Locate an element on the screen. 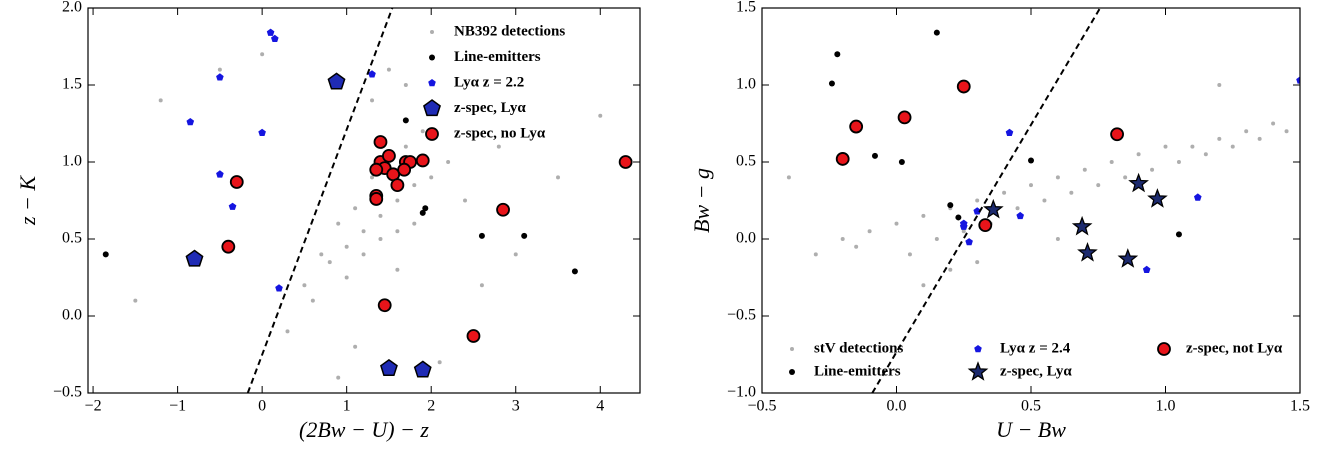 The height and width of the screenshot is (450, 1338). x-tick-label: 1.0 is located at coordinates (1166, 406).